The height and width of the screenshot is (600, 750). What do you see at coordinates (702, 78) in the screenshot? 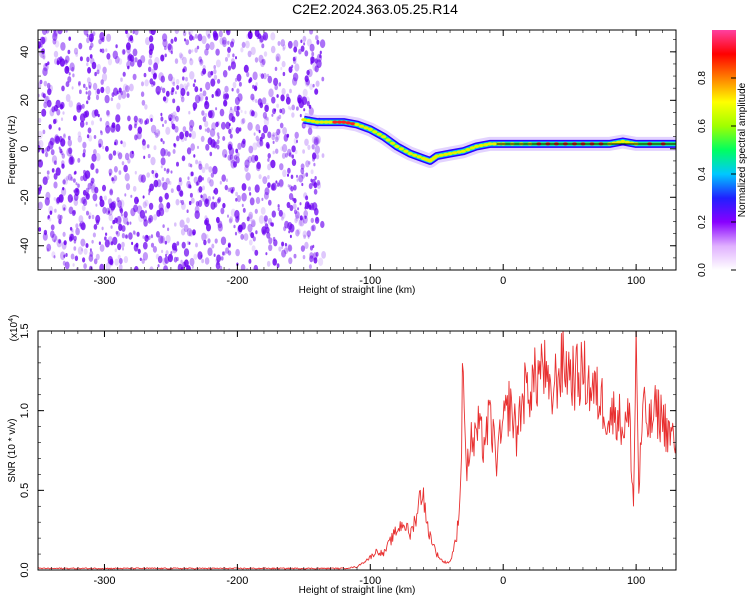
I see `colorbar-tick-label: 0.8` at bounding box center [702, 78].